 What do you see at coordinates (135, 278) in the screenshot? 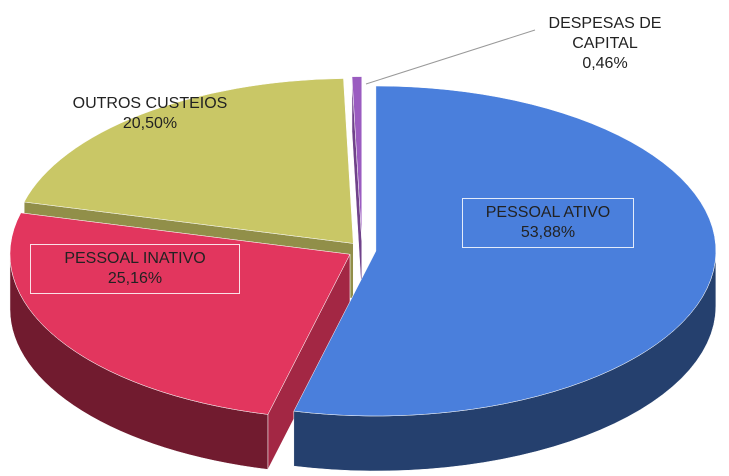
I see `label-value: 25,16%` at bounding box center [135, 278].